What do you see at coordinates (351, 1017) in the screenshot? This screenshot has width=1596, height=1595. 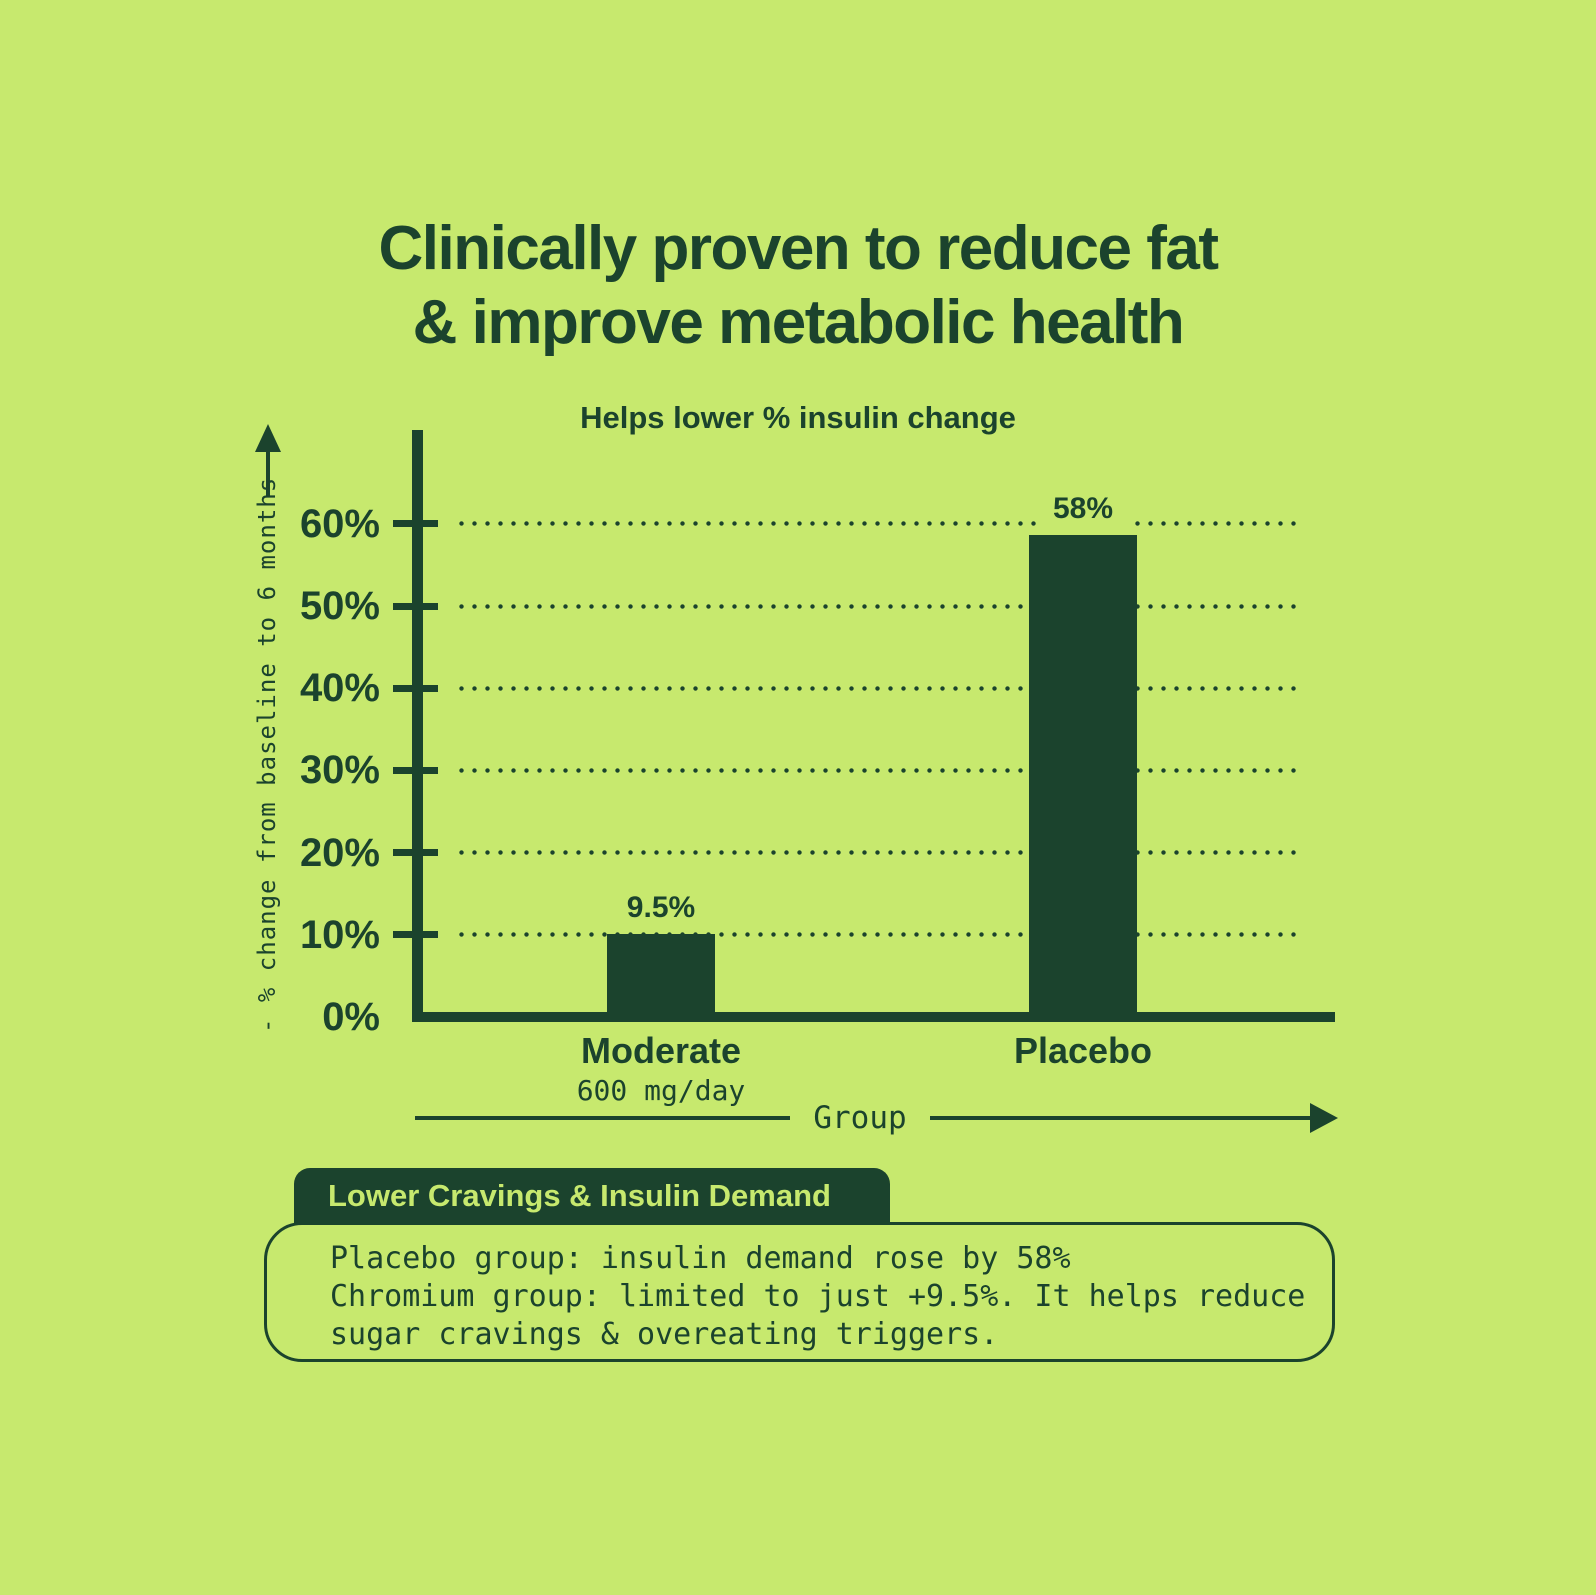 I see `y-tick-label-0: 0%` at bounding box center [351, 1017].